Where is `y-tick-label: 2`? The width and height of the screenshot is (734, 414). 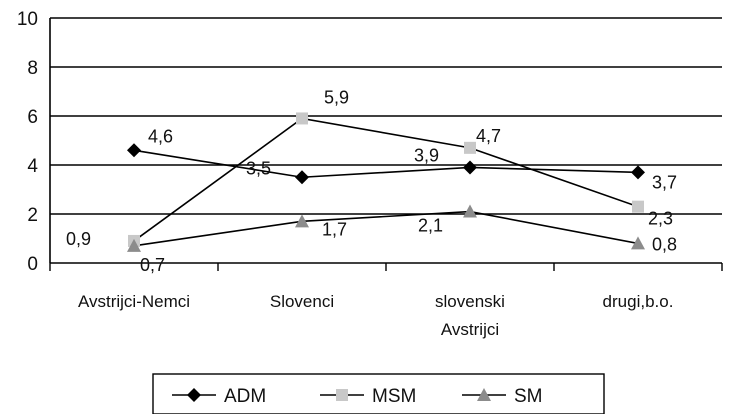
y-tick-label: 2 is located at coordinates (32, 215).